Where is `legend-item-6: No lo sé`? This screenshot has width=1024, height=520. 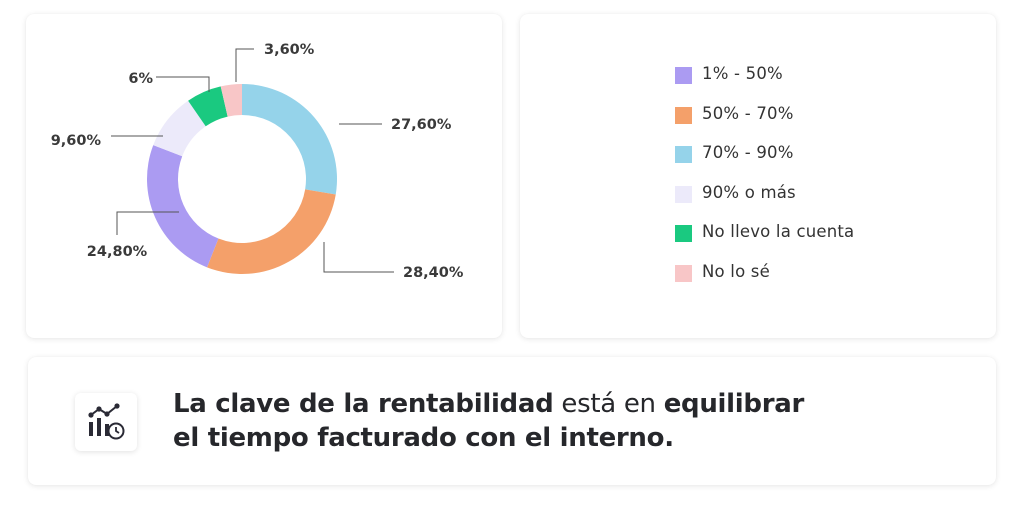 legend-item-6: No lo sé is located at coordinates (764, 282).